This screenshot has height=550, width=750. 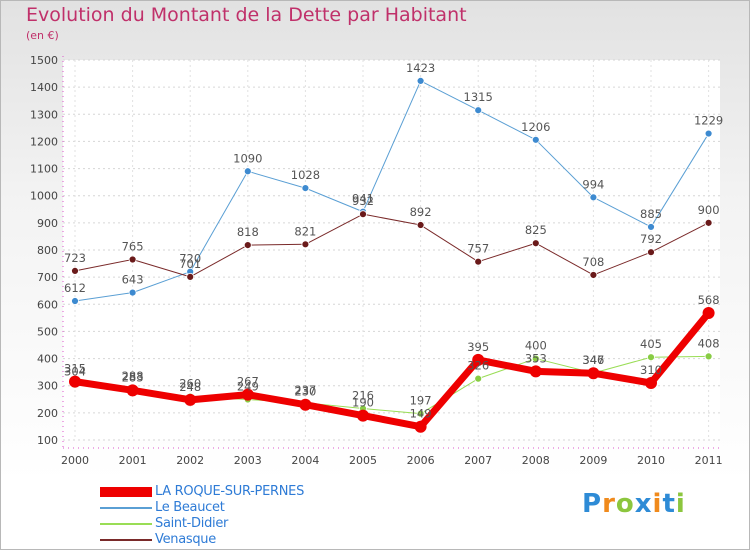 What do you see at coordinates (42, 35) in the screenshot?
I see `unit-label: (en €)` at bounding box center [42, 35].